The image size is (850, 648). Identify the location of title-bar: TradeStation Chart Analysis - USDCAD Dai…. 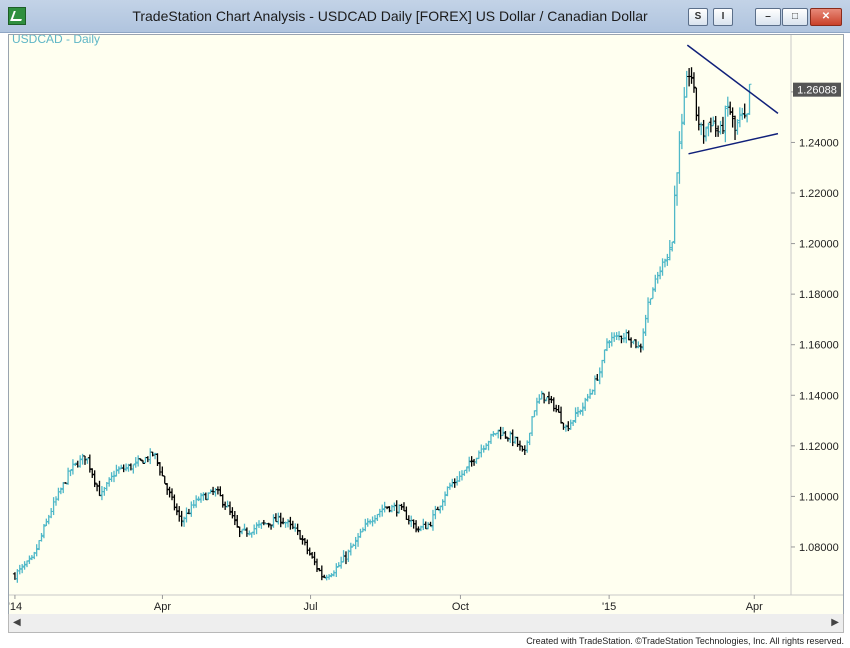
(425, 16).